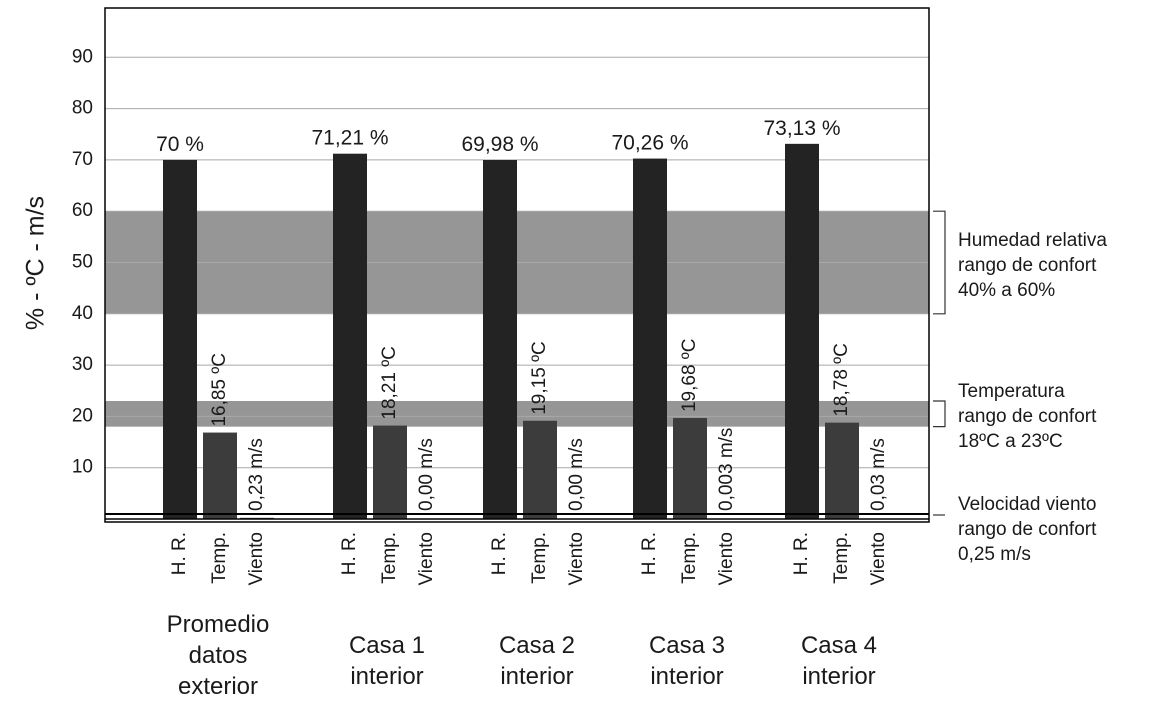 Image resolution: width=1157 pixels, height=708 pixels. Describe the element at coordinates (537, 645) in the screenshot. I see `group-label: Casa 2` at that location.